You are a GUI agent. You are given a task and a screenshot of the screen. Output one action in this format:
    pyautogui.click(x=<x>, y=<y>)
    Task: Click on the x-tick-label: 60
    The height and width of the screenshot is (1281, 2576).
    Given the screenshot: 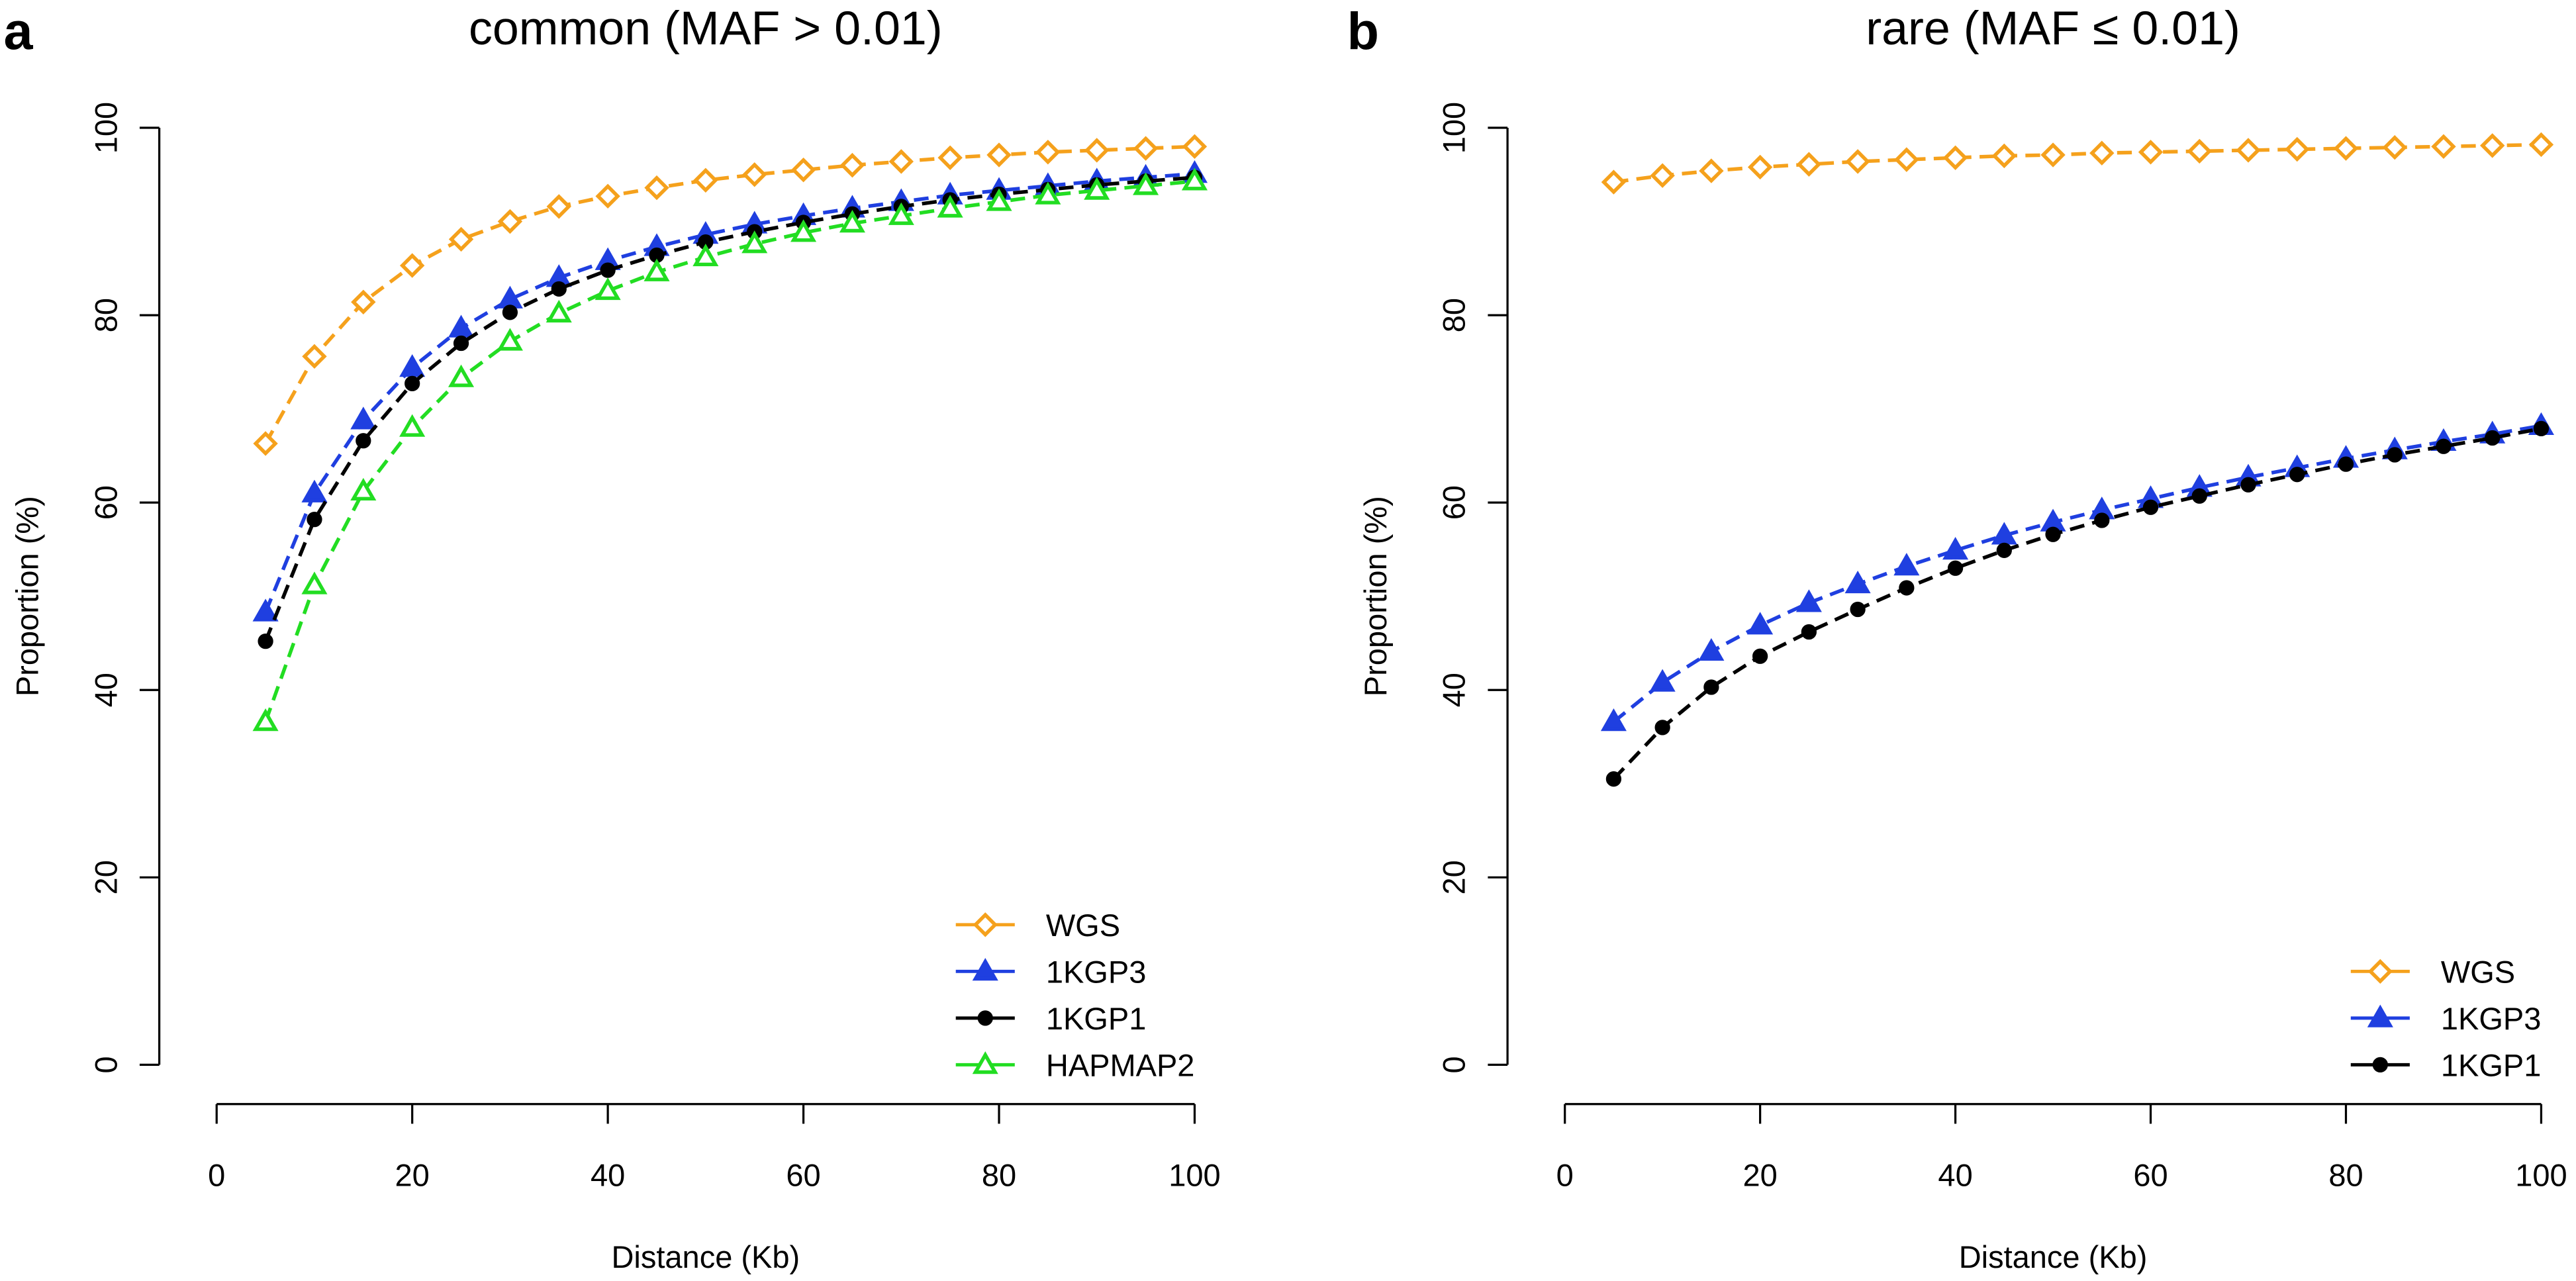 What is the action you would take?
    pyautogui.click(x=803, y=1174)
    